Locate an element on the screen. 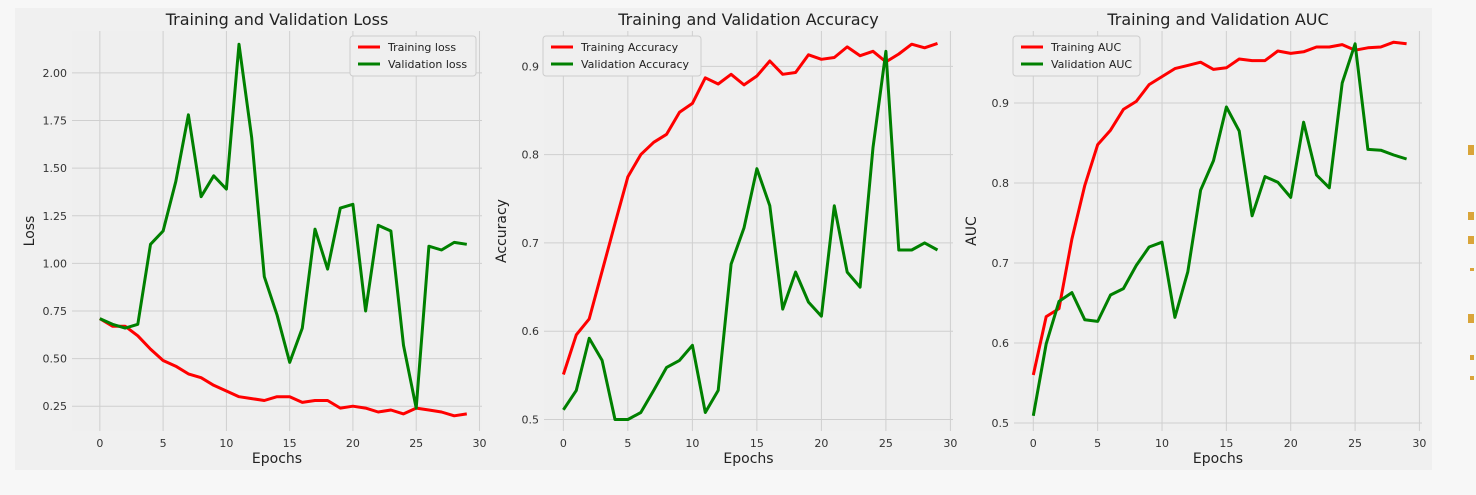 The width and height of the screenshot is (1476, 495). loss-x-tick-label: 10 is located at coordinates (226, 443).